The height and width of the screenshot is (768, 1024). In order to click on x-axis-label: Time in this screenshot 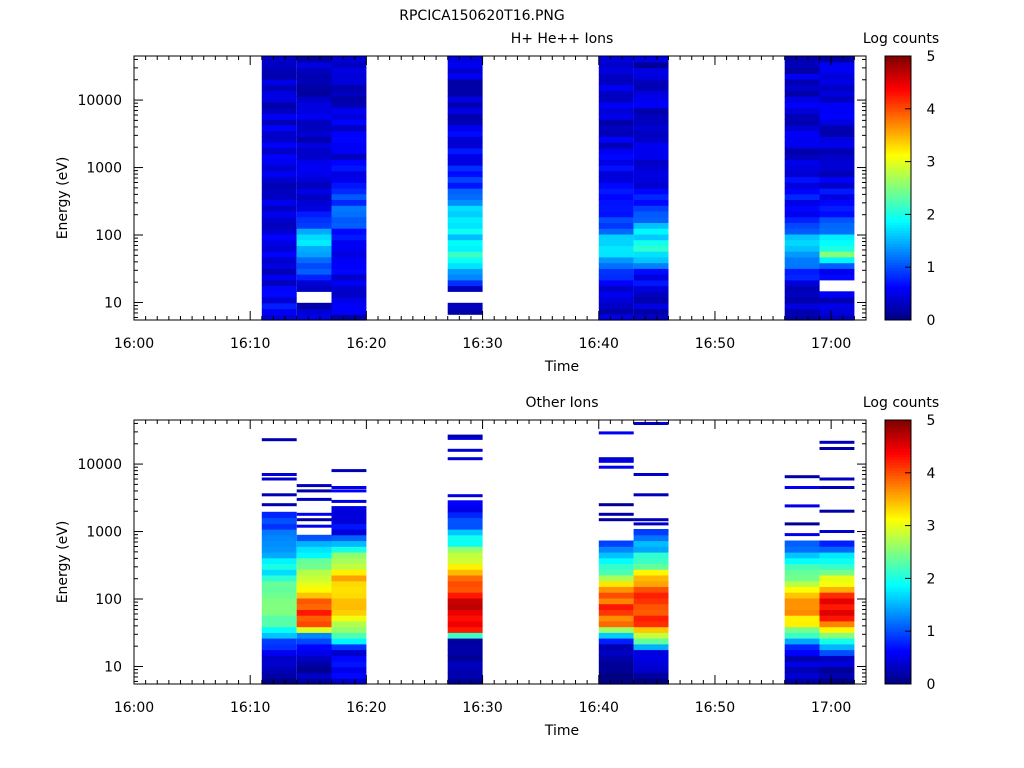, I will do `click(561, 367)`.